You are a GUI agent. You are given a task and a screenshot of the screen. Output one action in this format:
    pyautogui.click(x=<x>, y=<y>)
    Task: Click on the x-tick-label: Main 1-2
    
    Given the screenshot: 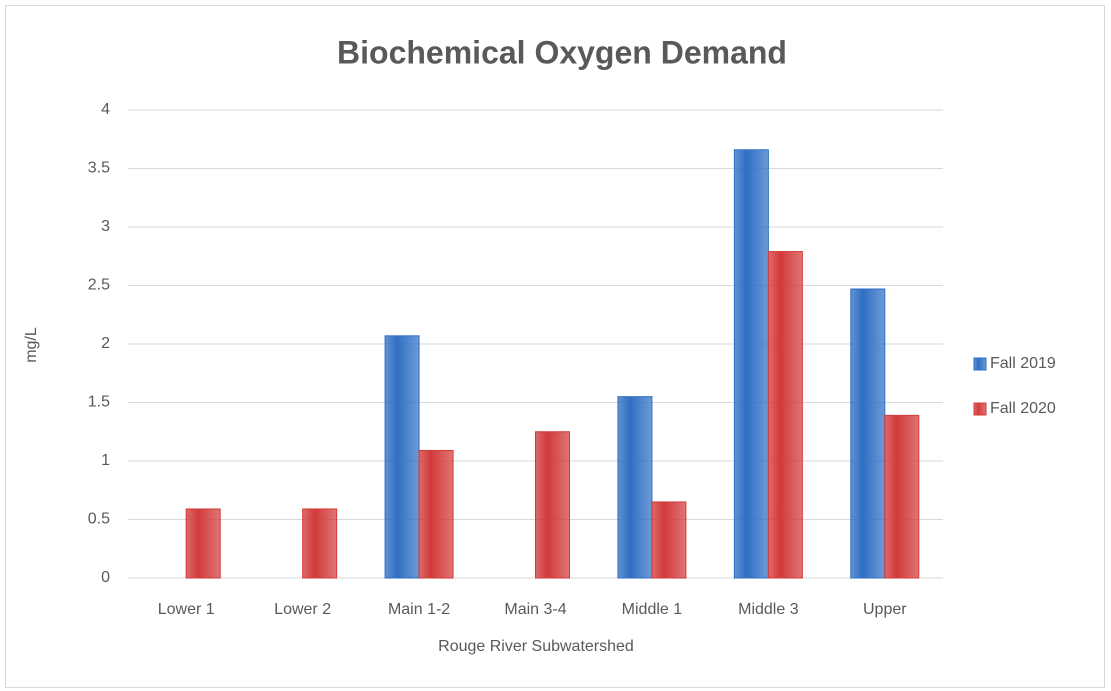 What is the action you would take?
    pyautogui.click(x=419, y=609)
    